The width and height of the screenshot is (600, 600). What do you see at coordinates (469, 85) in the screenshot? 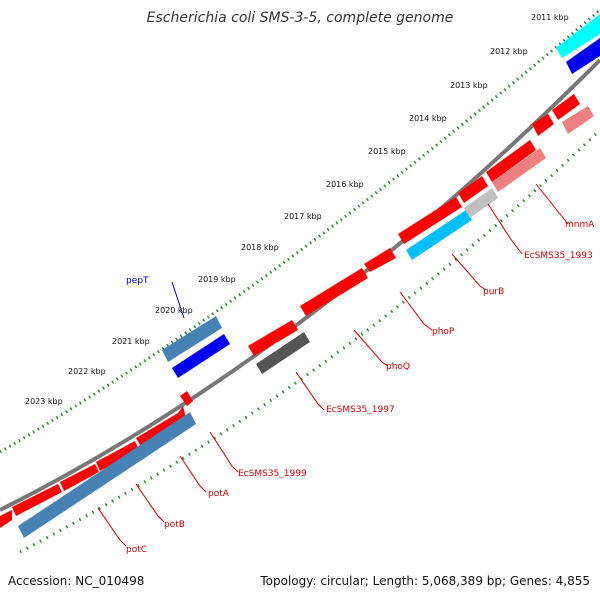
I see `tick-label: 2013 kbp` at bounding box center [469, 85].